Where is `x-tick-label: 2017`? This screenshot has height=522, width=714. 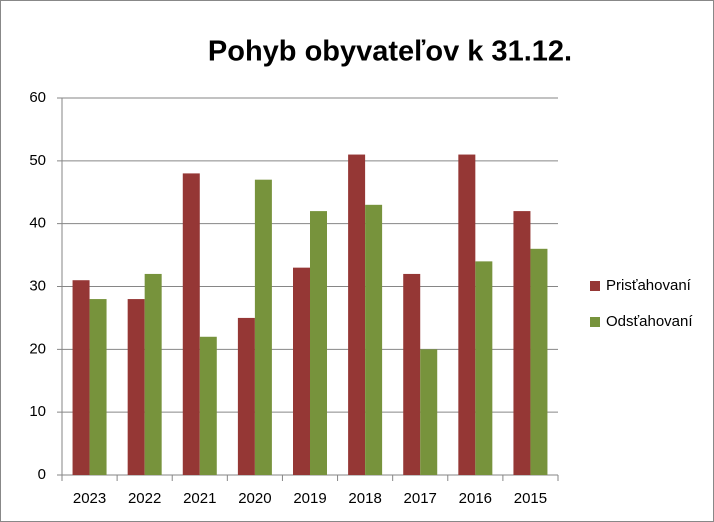 x-tick-label: 2017 is located at coordinates (420, 498).